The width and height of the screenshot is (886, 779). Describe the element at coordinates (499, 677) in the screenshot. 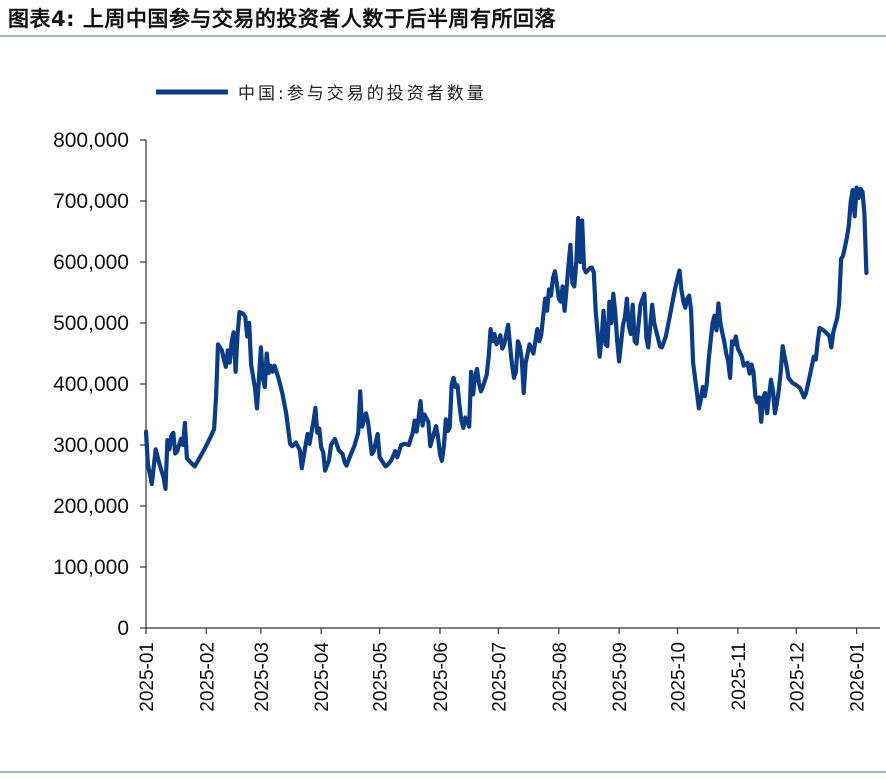

I see `x-tick-label: 2025-07` at that location.